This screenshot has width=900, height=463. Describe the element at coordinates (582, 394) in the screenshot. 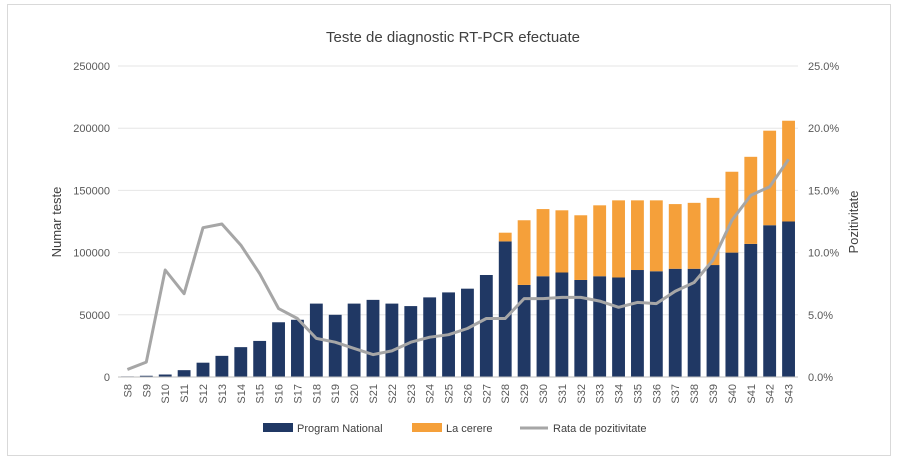

I see `x-tick-label: S32` at that location.